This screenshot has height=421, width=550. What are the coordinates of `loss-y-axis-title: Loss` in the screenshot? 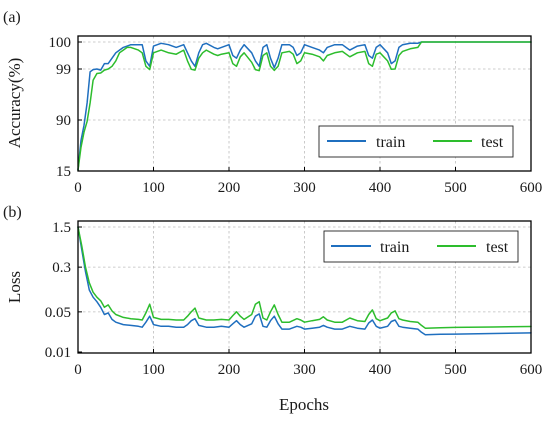 It's located at (14, 287).